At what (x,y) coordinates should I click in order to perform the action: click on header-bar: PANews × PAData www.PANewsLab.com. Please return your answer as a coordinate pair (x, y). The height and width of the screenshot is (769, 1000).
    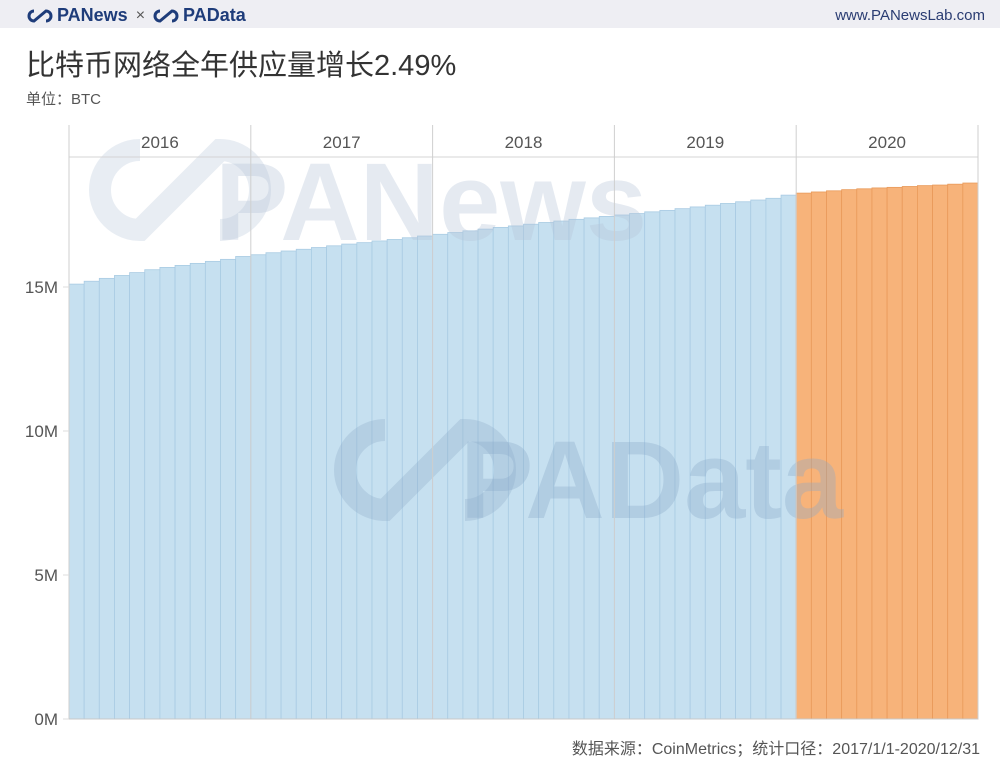
    Looking at the image, I should click on (500, 14).